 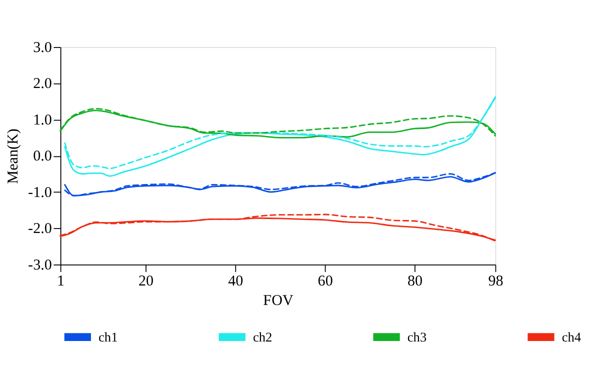 I want to click on x-tick-label: 40, so click(x=236, y=281).